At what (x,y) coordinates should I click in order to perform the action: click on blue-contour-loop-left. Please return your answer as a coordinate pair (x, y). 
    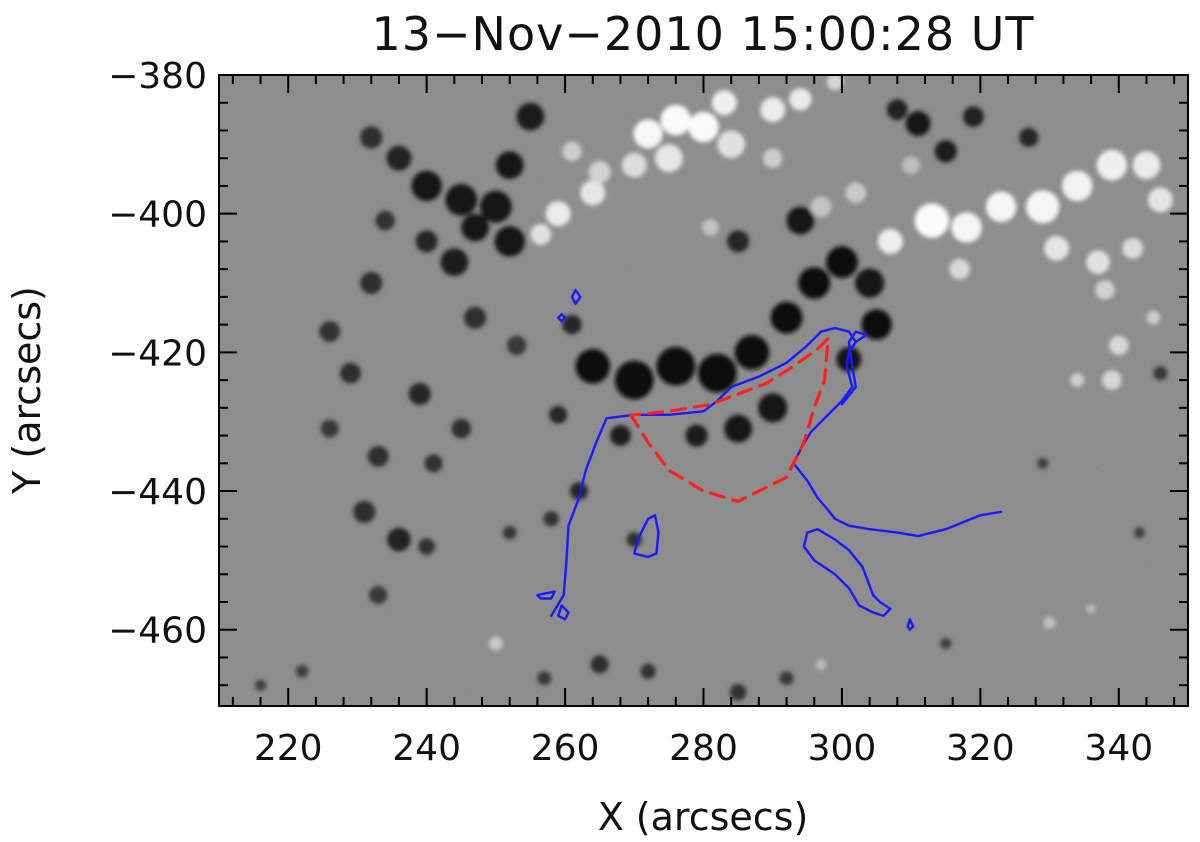
    Looking at the image, I should click on (646, 536).